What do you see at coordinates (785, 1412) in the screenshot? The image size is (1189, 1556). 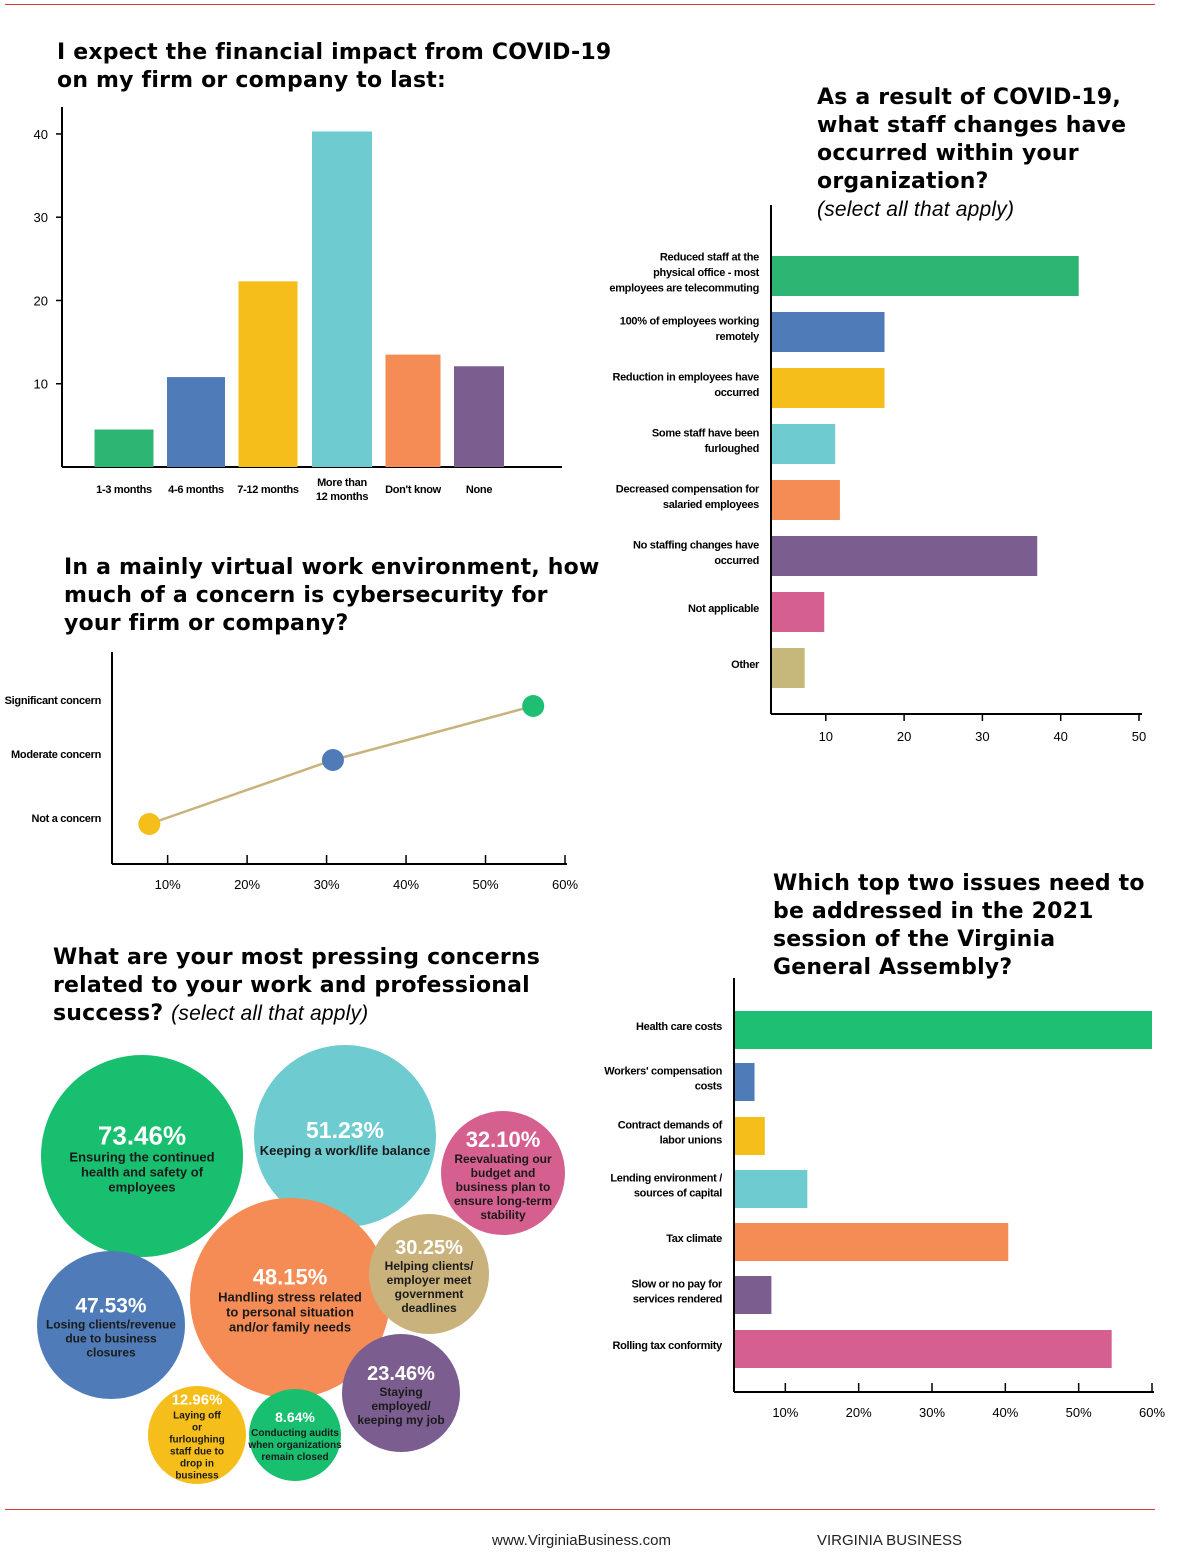 I see `assembly-x-tick-label: 10%` at bounding box center [785, 1412].